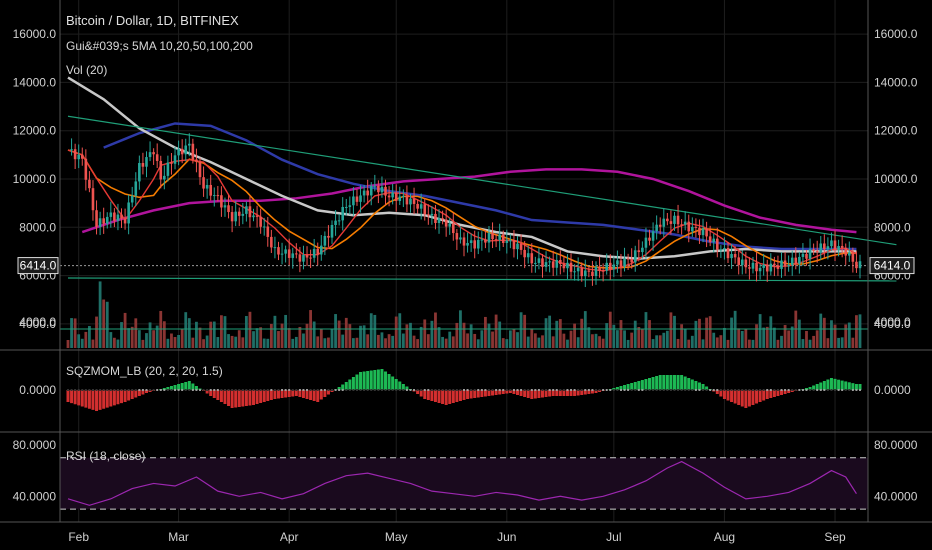 Image resolution: width=932 pixels, height=550 pixels. Describe the element at coordinates (892, 227) in the screenshot. I see `price-tick-right: 8000.0` at that location.